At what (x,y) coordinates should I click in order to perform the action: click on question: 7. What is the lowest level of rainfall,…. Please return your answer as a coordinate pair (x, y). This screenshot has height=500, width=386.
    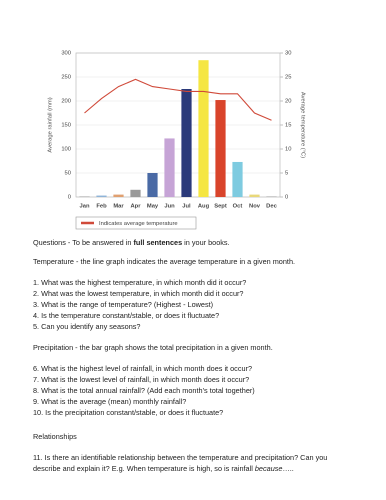
    Looking at the image, I should click on (141, 379).